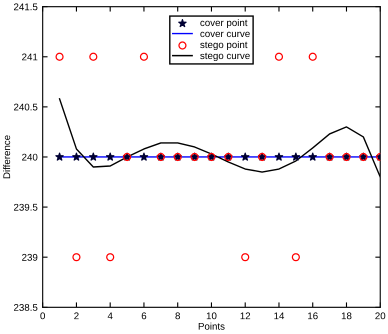 The width and height of the screenshot is (388, 334). I want to click on x-tick-label: 18, so click(347, 316).